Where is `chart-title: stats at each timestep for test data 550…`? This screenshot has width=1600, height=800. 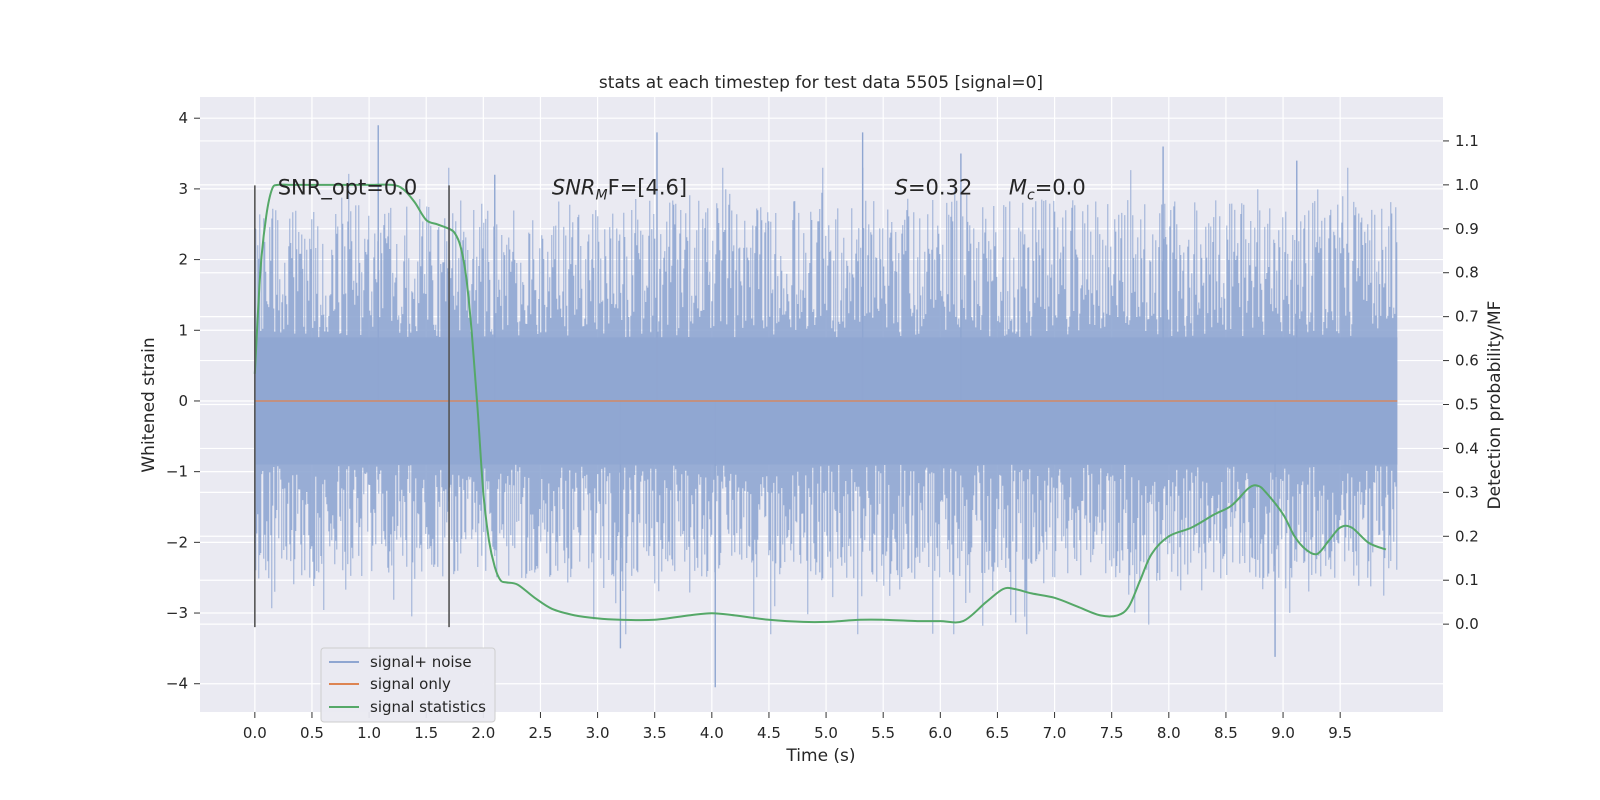 chart-title: stats at each timestep for test data 550… is located at coordinates (821, 83).